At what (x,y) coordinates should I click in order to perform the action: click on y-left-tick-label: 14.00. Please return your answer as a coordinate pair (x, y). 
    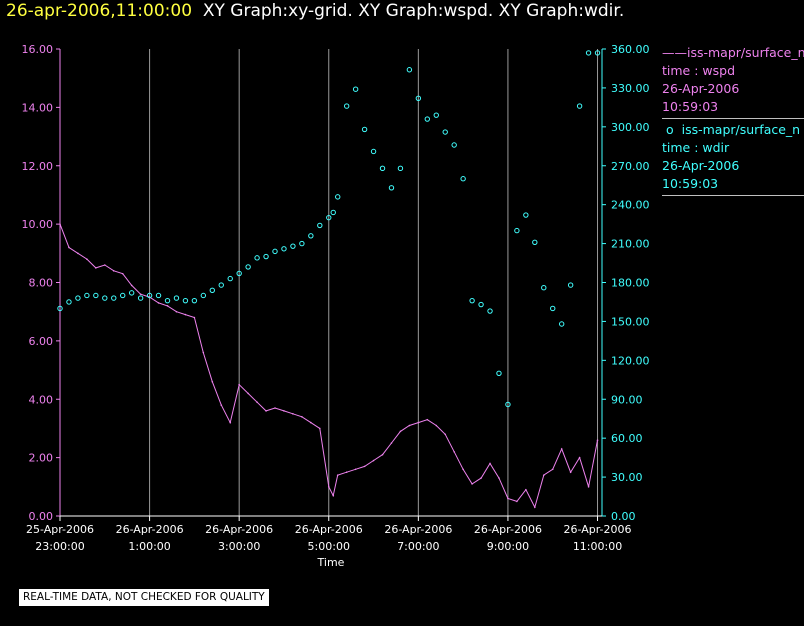
    Looking at the image, I should click on (38, 107).